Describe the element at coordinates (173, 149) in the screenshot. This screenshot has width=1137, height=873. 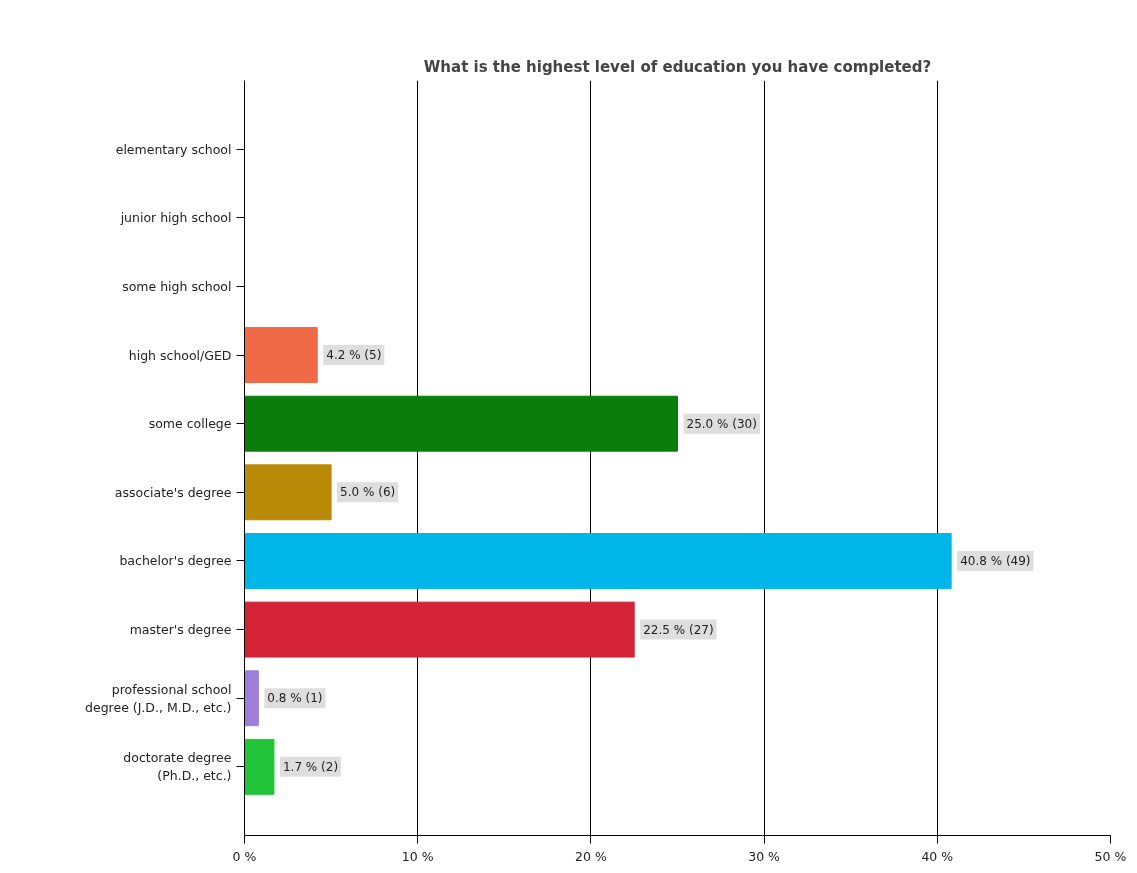
I see `y-tick-label: elementary school` at that location.